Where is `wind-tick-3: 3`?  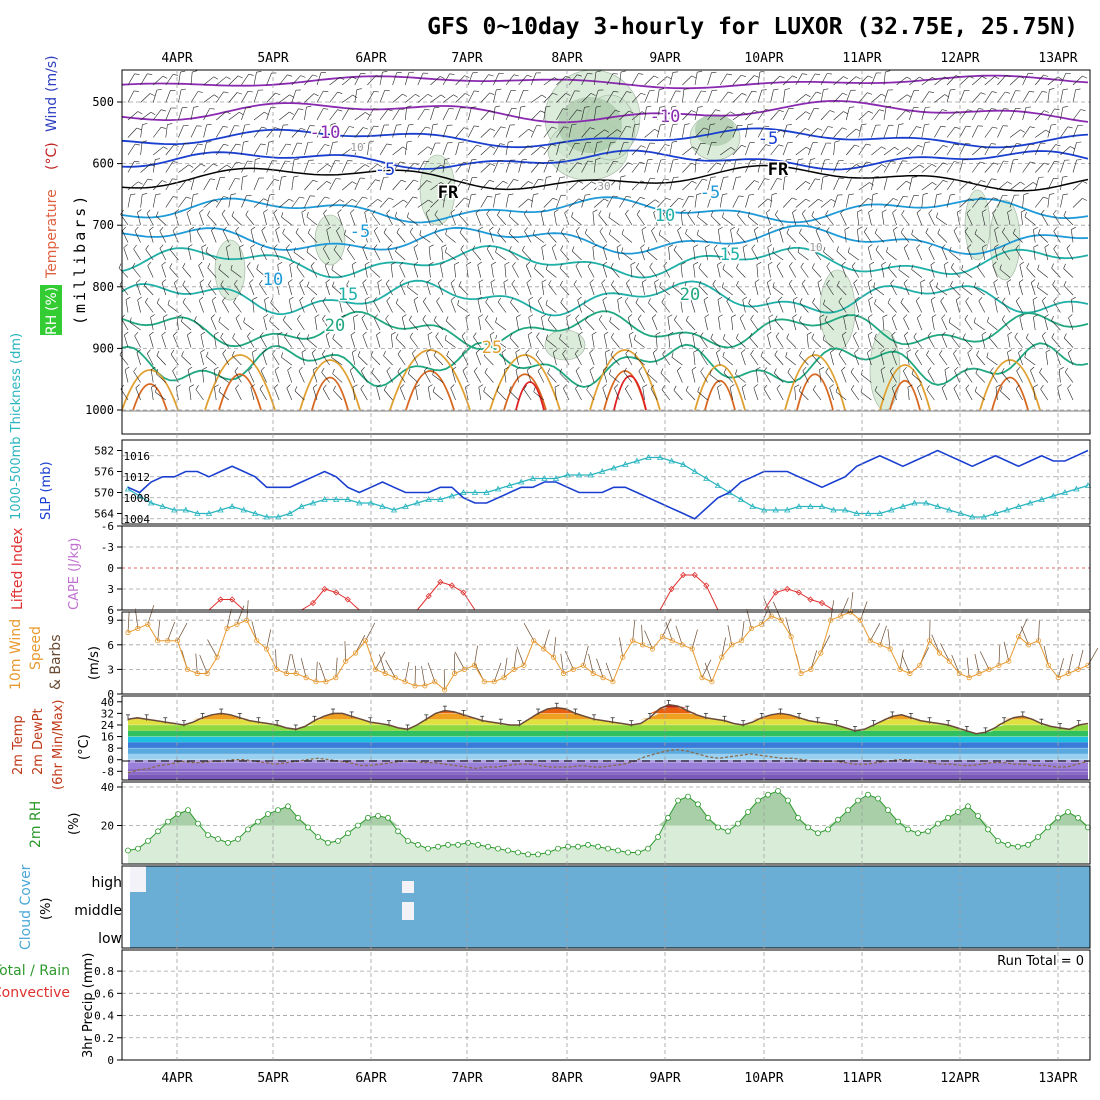
wind-tick-3: 3 is located at coordinates (110, 669).